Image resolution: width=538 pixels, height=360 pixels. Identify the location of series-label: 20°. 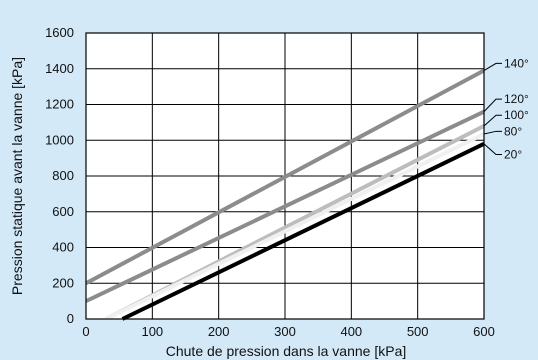
(513, 155).